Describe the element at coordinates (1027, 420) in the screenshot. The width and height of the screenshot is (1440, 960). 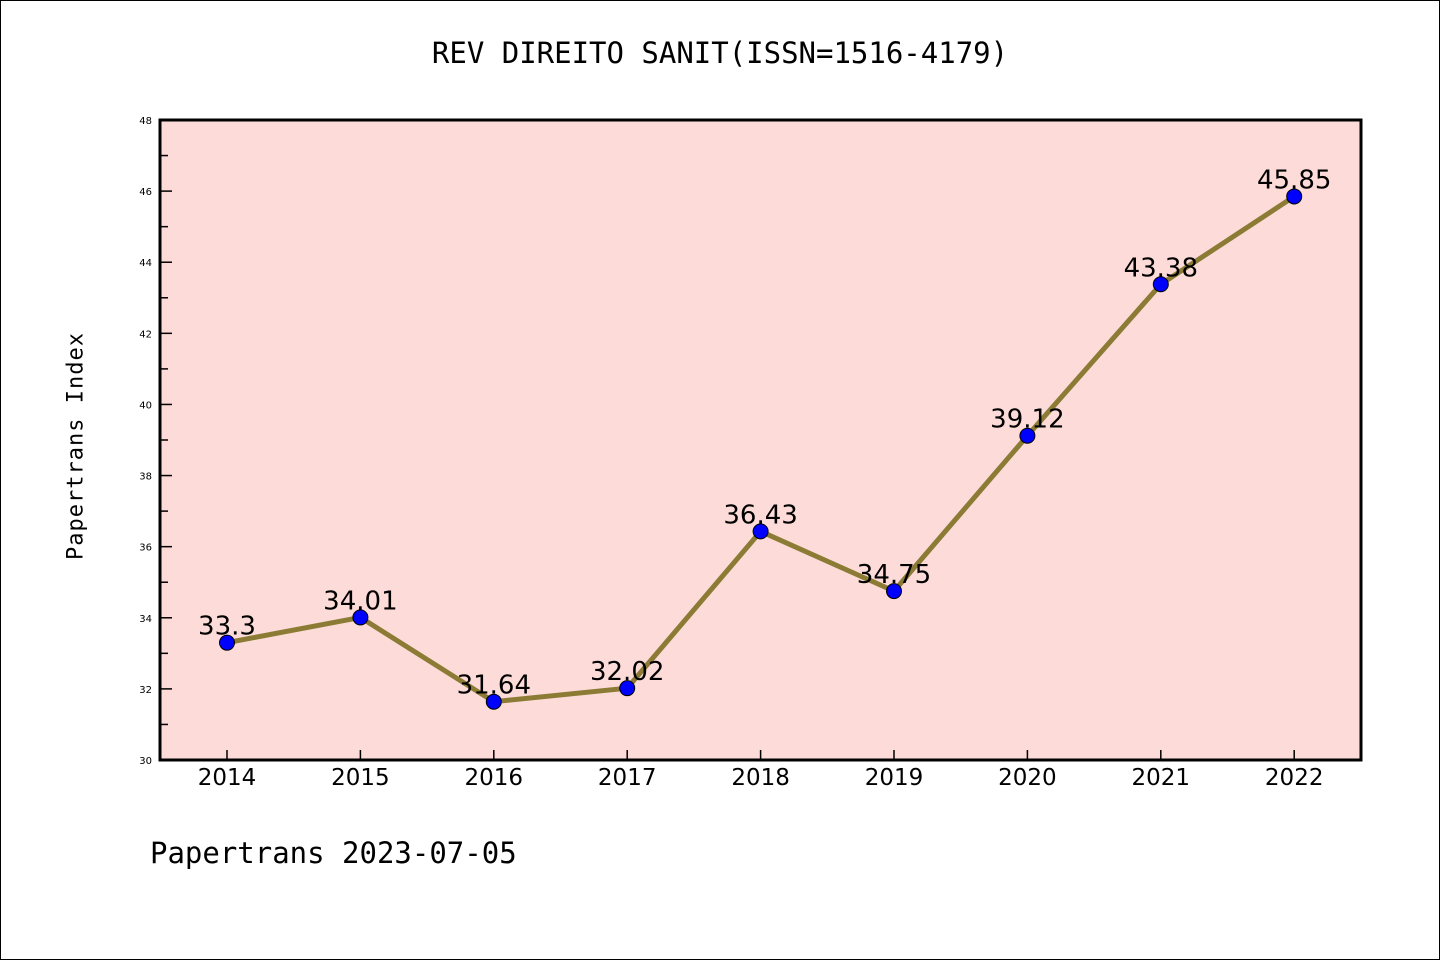
I see `data-label: 39.12` at that location.